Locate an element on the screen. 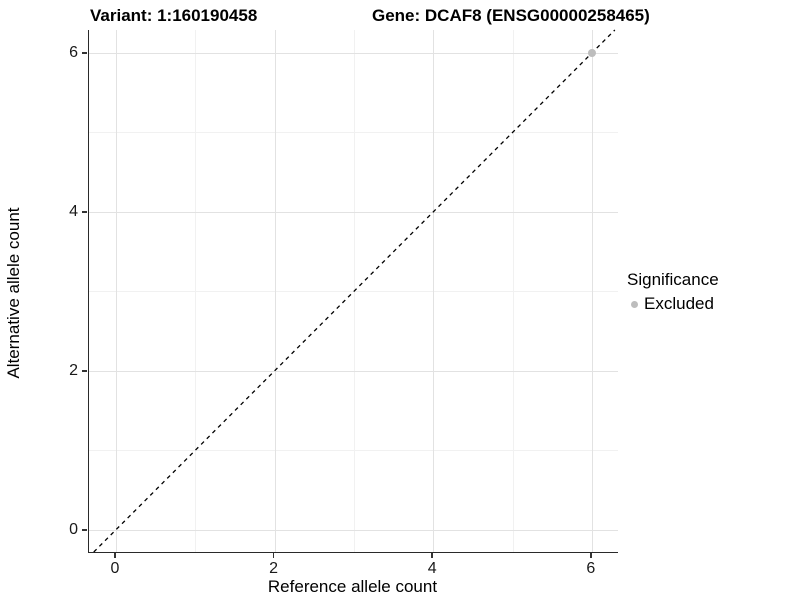  y-axis-title: Alternative allele count is located at coordinates (13, 293).